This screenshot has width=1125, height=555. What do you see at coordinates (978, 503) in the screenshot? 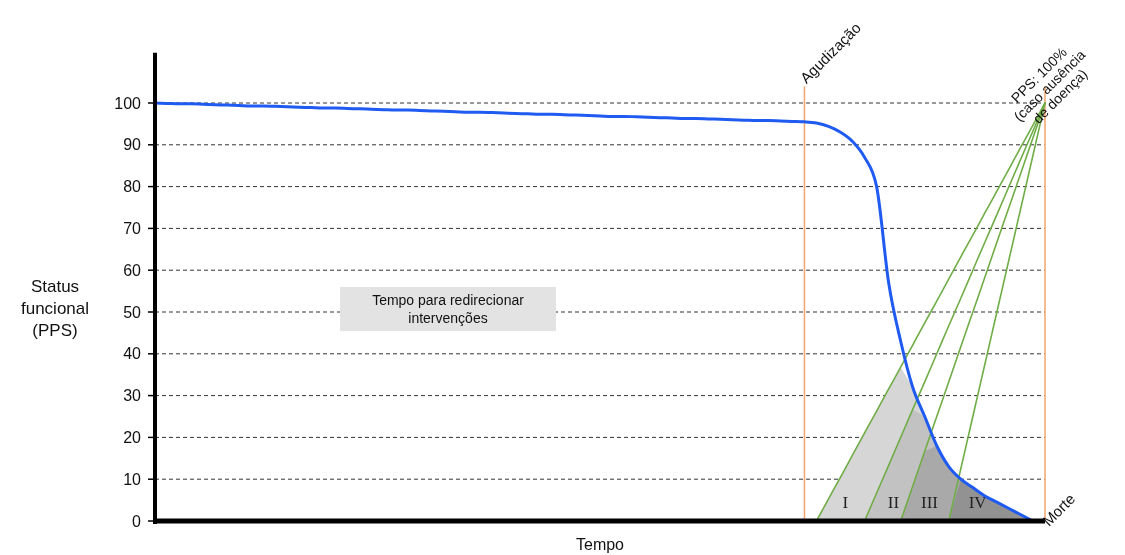
I see `series-label: IV` at bounding box center [978, 503].